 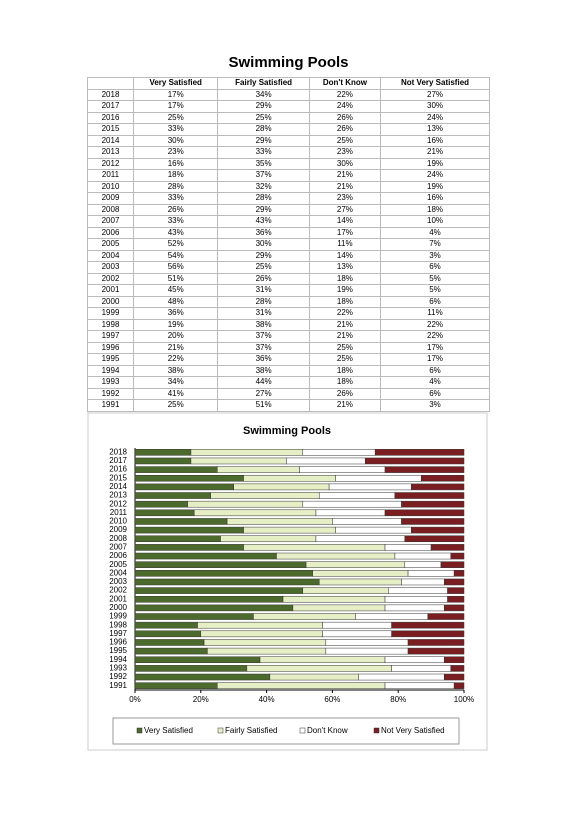 What do you see at coordinates (263, 405) in the screenshot?
I see `value-cell: 51%` at bounding box center [263, 405].